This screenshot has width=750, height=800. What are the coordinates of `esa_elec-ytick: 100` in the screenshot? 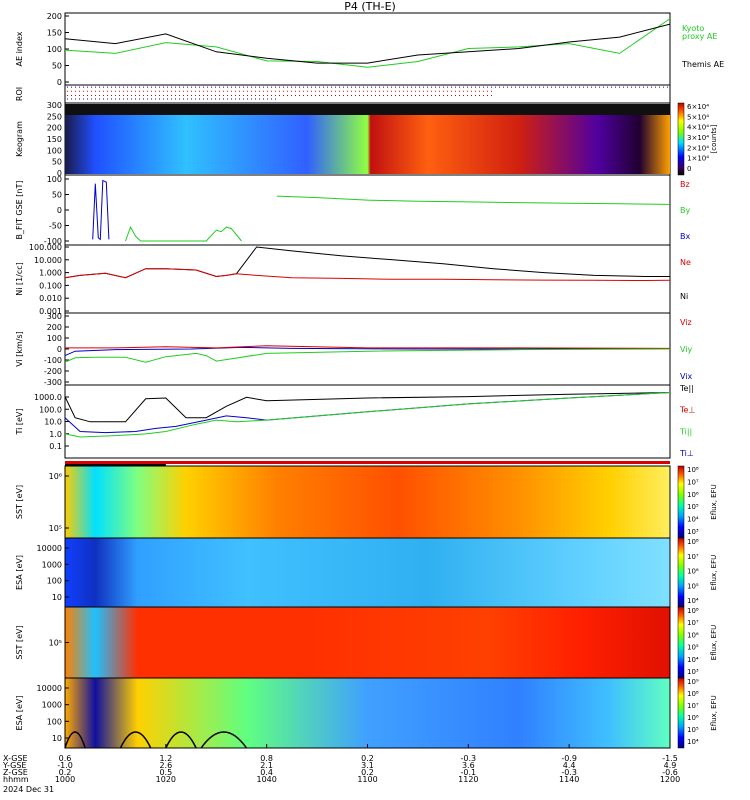 It's located at (54, 721).